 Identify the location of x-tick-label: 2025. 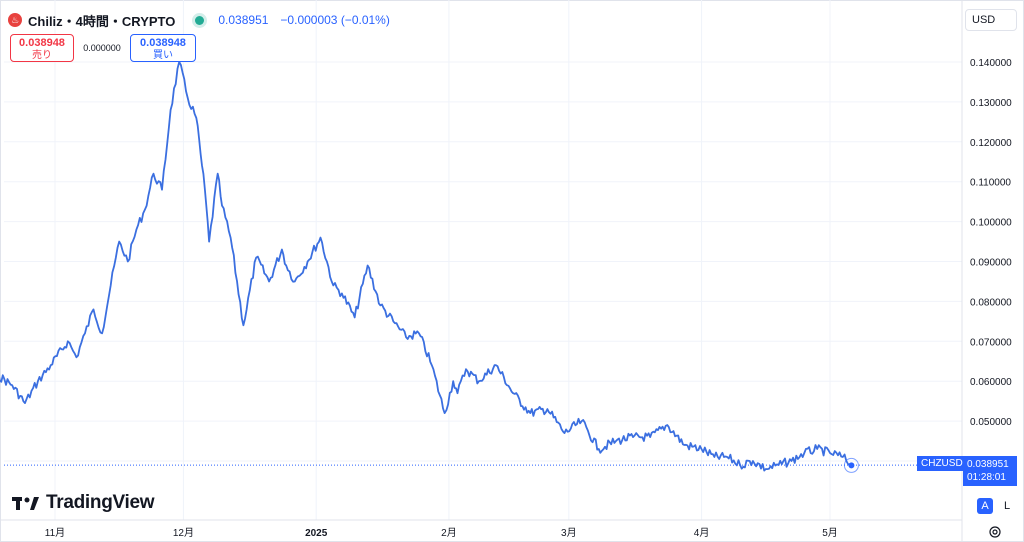
(316, 533).